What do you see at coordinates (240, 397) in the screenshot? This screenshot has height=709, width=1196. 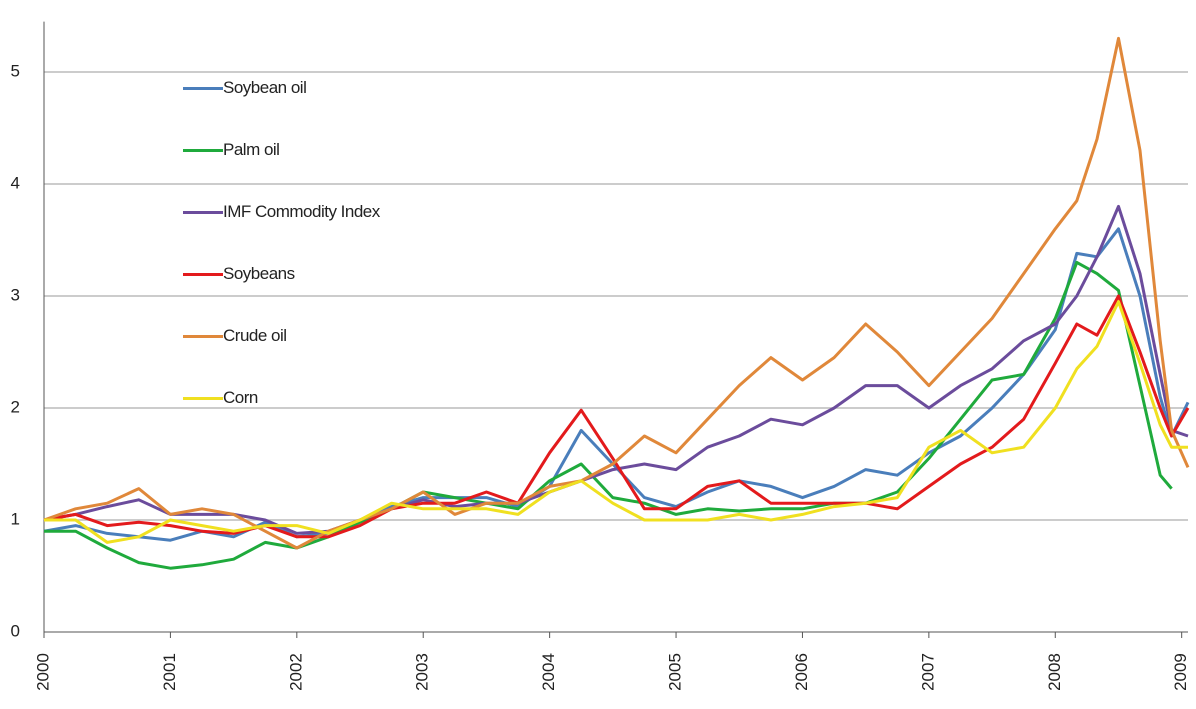 I see `legend-label: Corn` at bounding box center [240, 397].